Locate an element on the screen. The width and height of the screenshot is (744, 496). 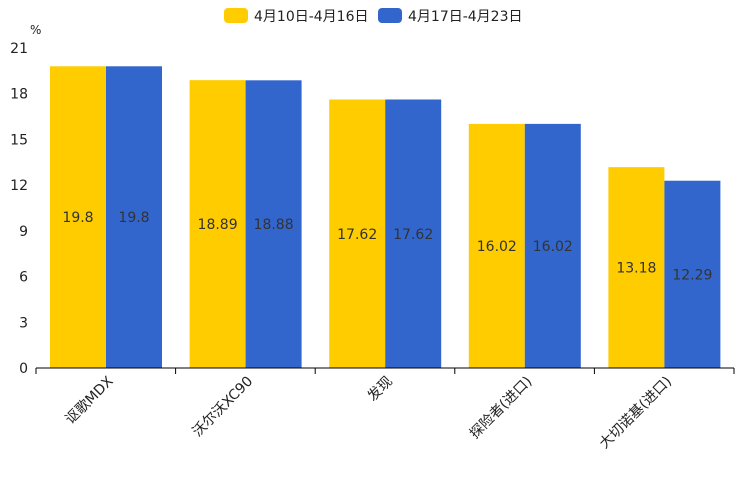
y-tick-label: 18 is located at coordinates (19, 95).